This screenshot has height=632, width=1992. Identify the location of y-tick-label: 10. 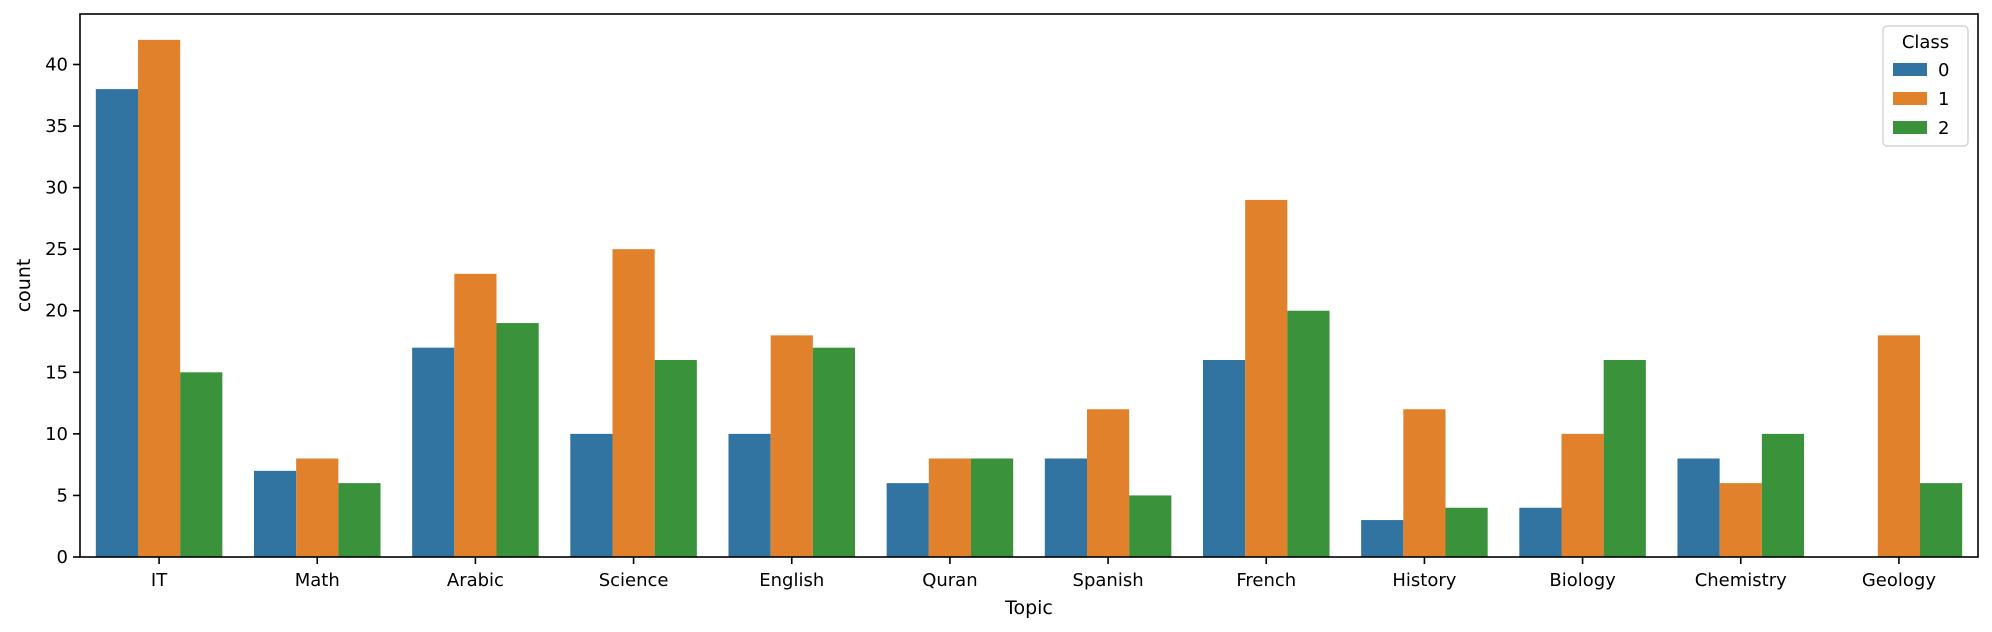
(56, 434).